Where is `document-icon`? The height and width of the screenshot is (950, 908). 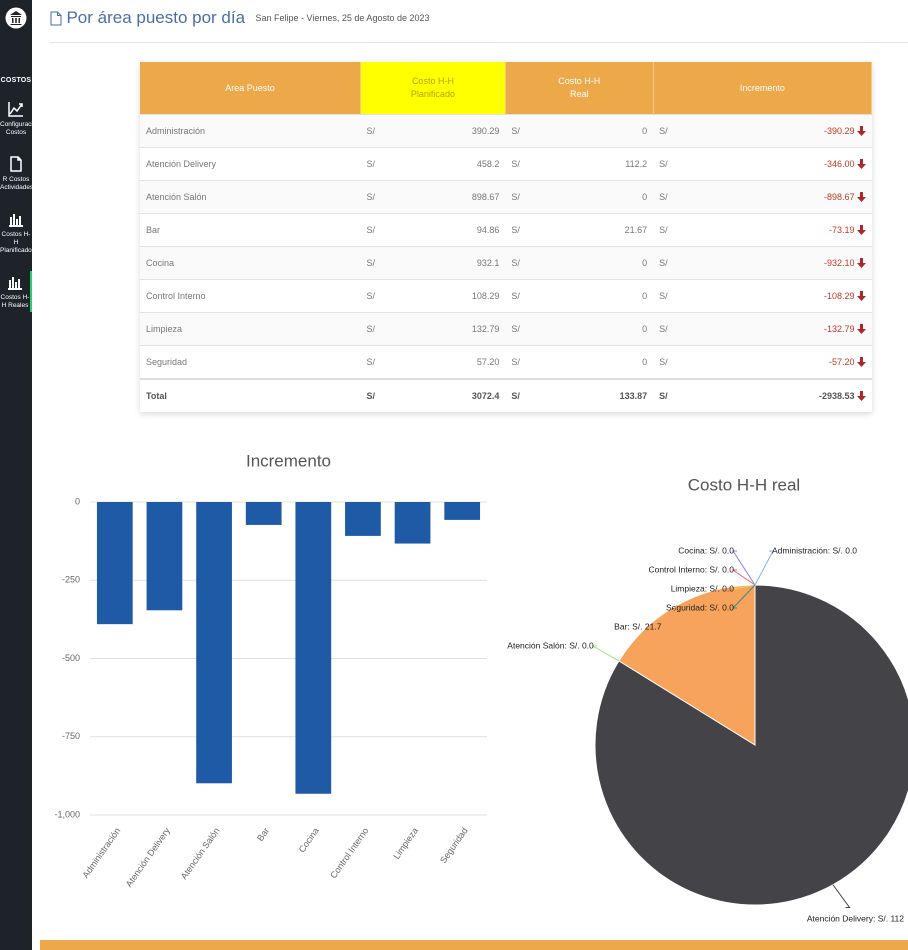 document-icon is located at coordinates (56, 18).